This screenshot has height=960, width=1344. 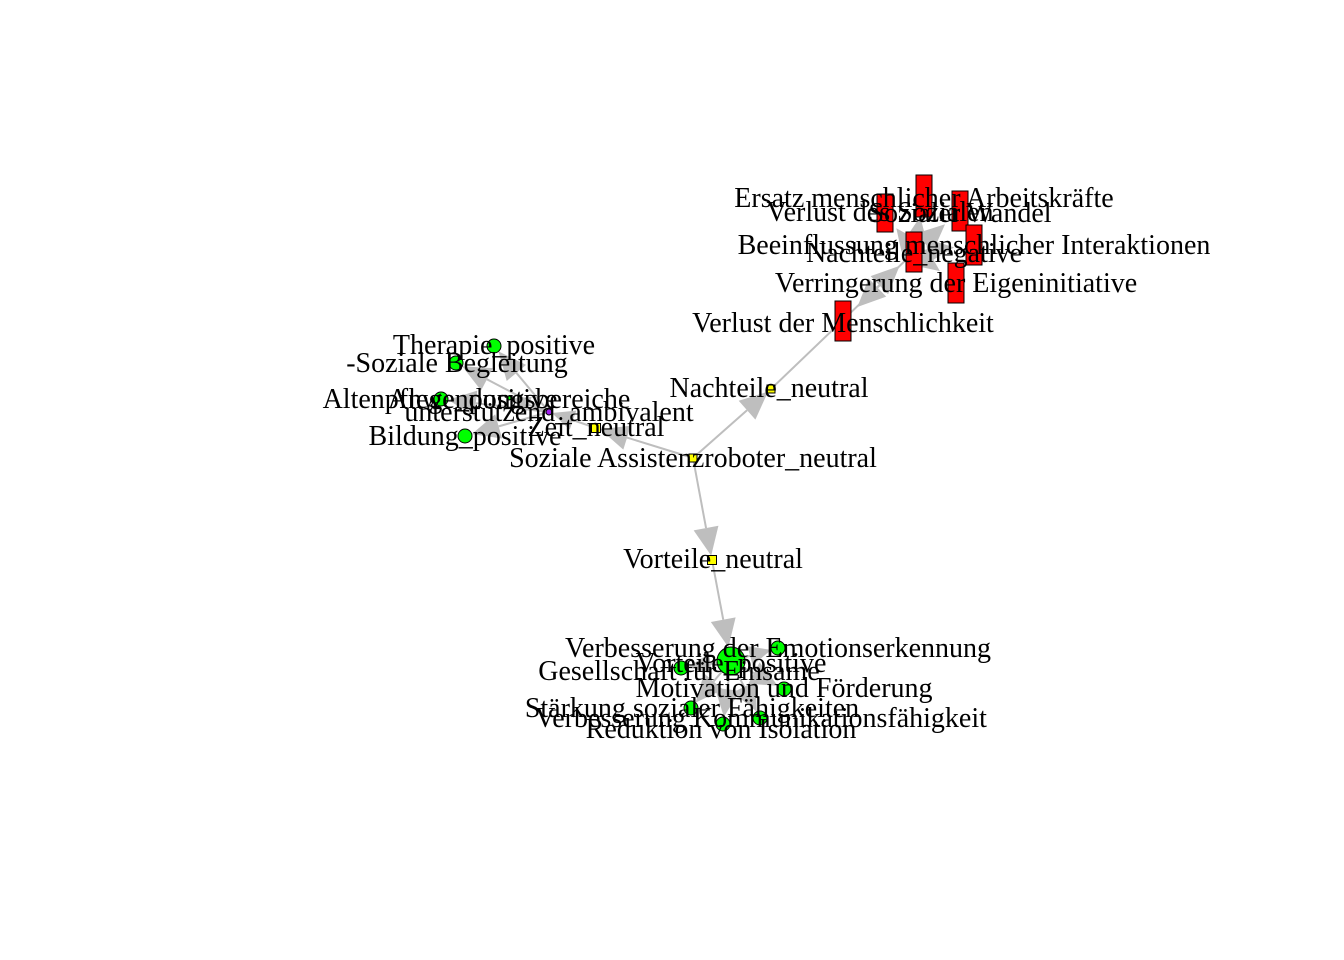 I want to click on node-isolation, so click(x=723, y=724).